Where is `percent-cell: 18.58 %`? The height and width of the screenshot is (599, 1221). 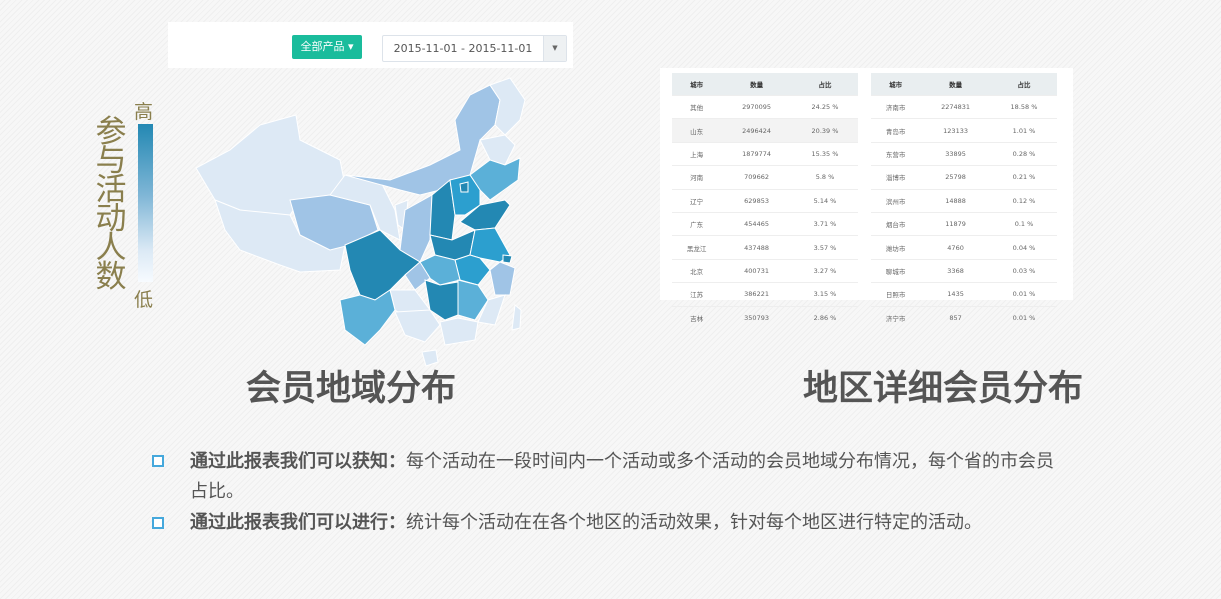
percent-cell: 18.58 % is located at coordinates (1023, 106).